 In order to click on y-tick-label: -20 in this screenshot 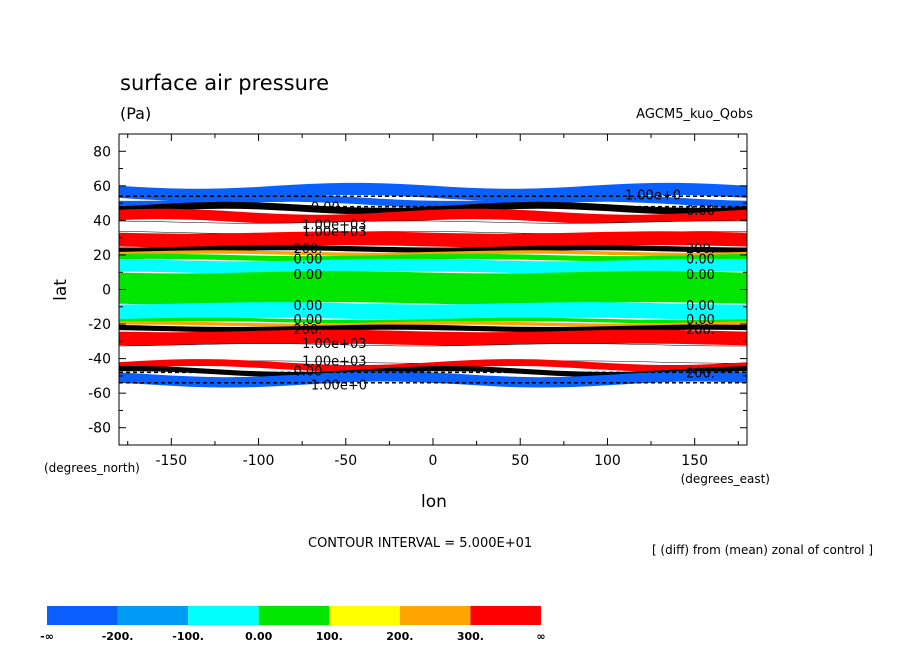, I will do `click(99, 325)`.